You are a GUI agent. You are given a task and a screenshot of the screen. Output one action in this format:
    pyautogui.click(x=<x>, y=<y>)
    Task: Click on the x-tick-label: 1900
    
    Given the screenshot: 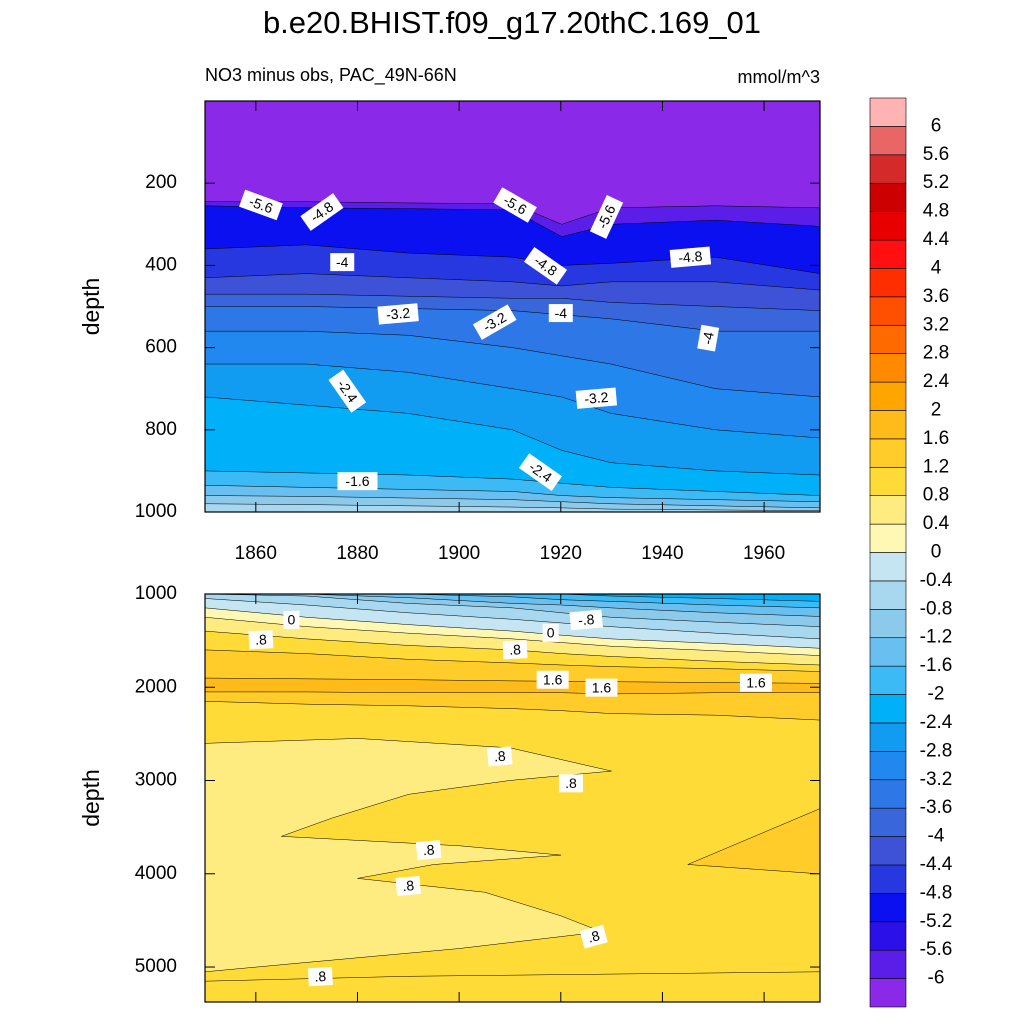 What is the action you would take?
    pyautogui.click(x=459, y=553)
    